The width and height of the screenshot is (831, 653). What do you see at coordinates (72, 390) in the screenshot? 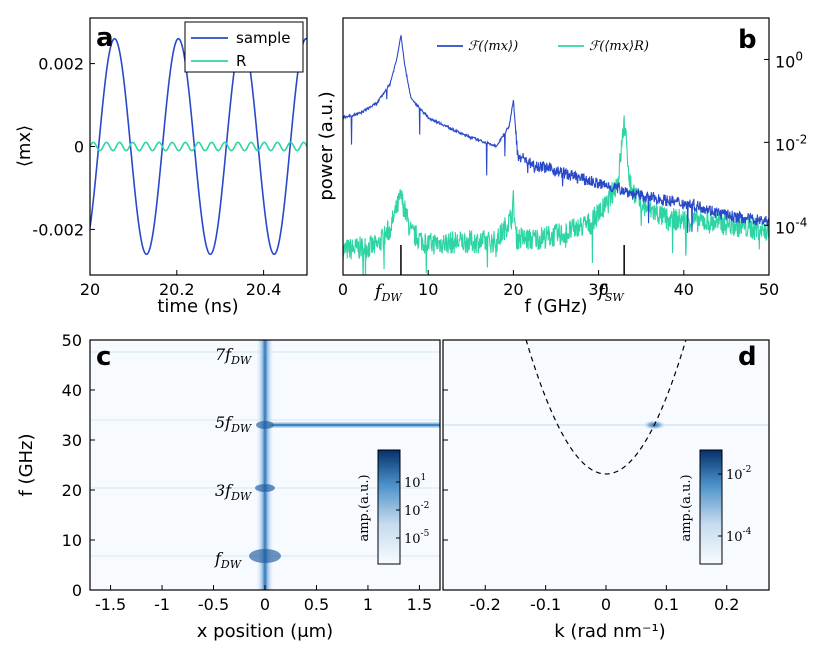
I see `y-tick-label: 40` at bounding box center [72, 390].